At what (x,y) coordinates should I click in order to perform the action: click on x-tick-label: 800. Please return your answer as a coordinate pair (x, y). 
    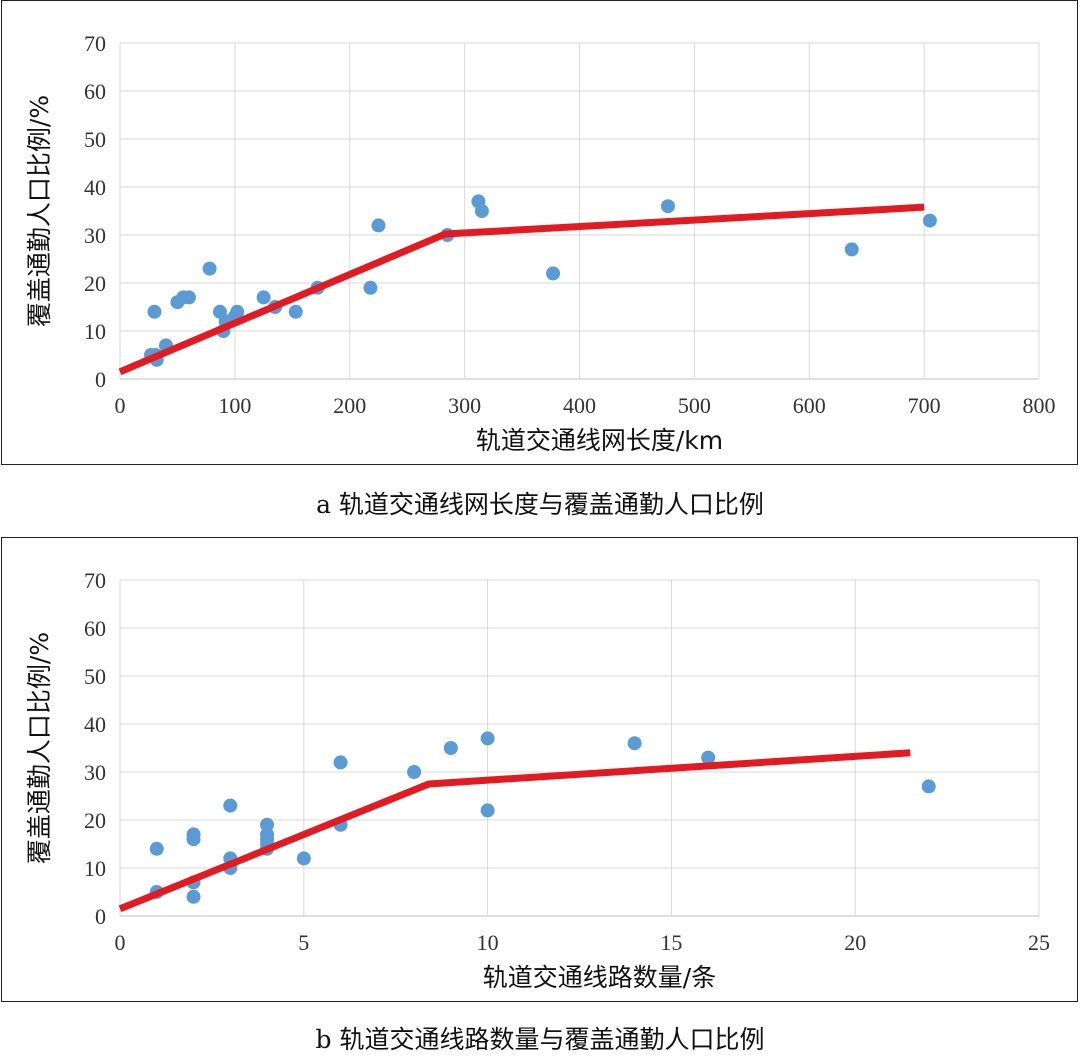
    Looking at the image, I should click on (1039, 405).